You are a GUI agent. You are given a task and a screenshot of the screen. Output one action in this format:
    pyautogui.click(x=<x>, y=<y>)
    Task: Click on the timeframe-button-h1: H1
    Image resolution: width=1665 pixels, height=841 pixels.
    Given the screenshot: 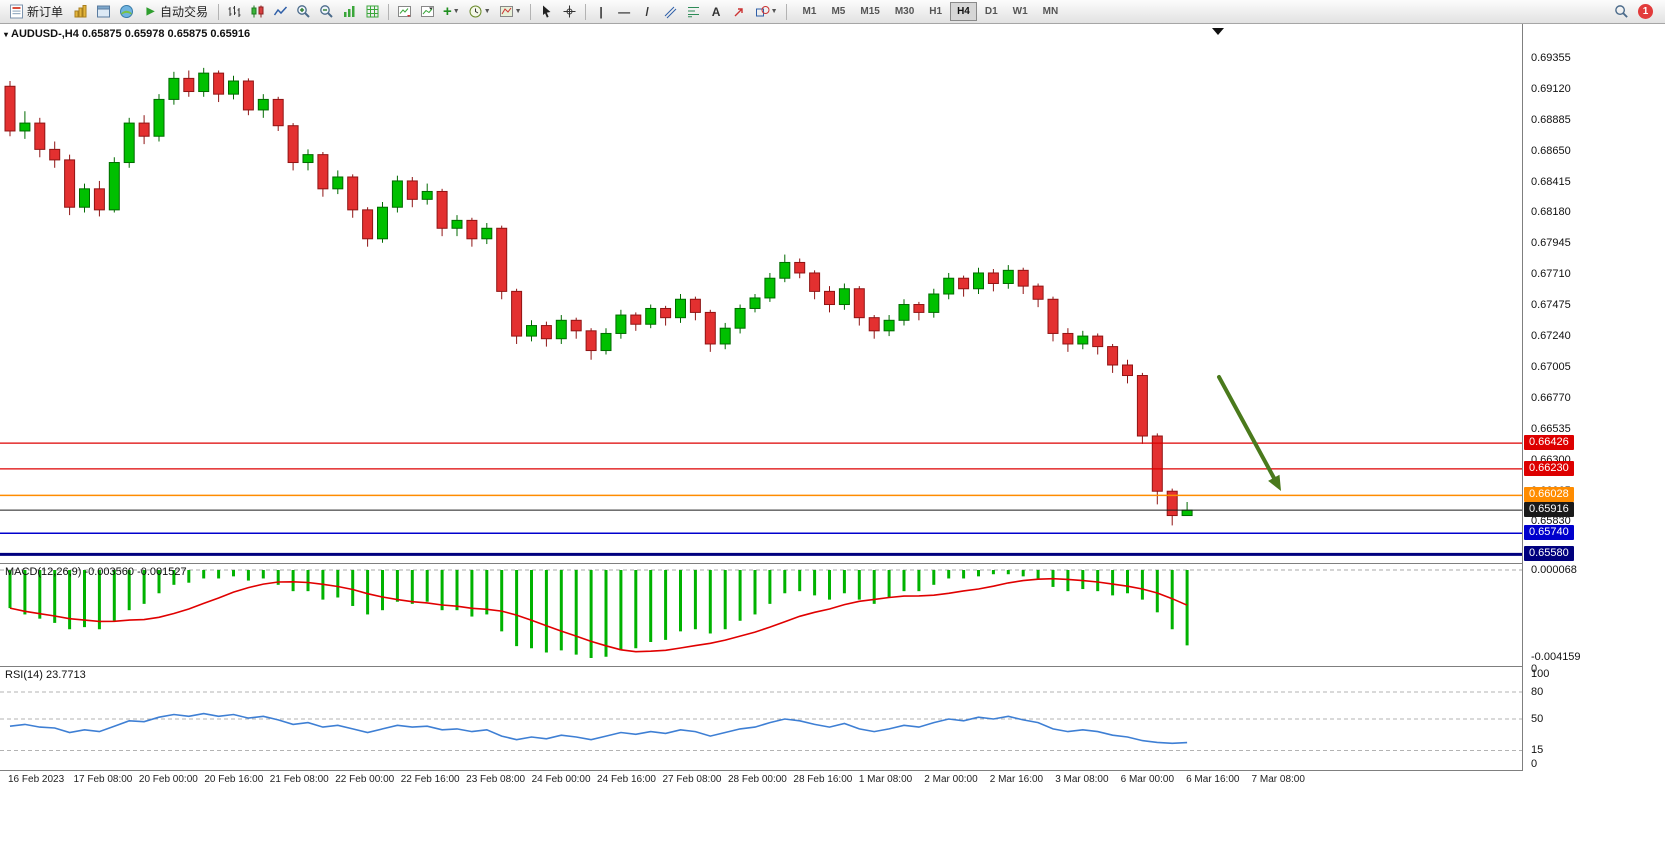 What is the action you would take?
    pyautogui.click(x=935, y=11)
    